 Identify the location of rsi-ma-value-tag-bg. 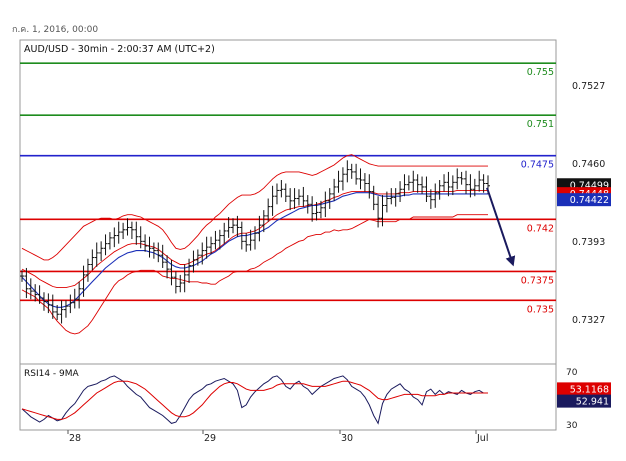
(584, 389).